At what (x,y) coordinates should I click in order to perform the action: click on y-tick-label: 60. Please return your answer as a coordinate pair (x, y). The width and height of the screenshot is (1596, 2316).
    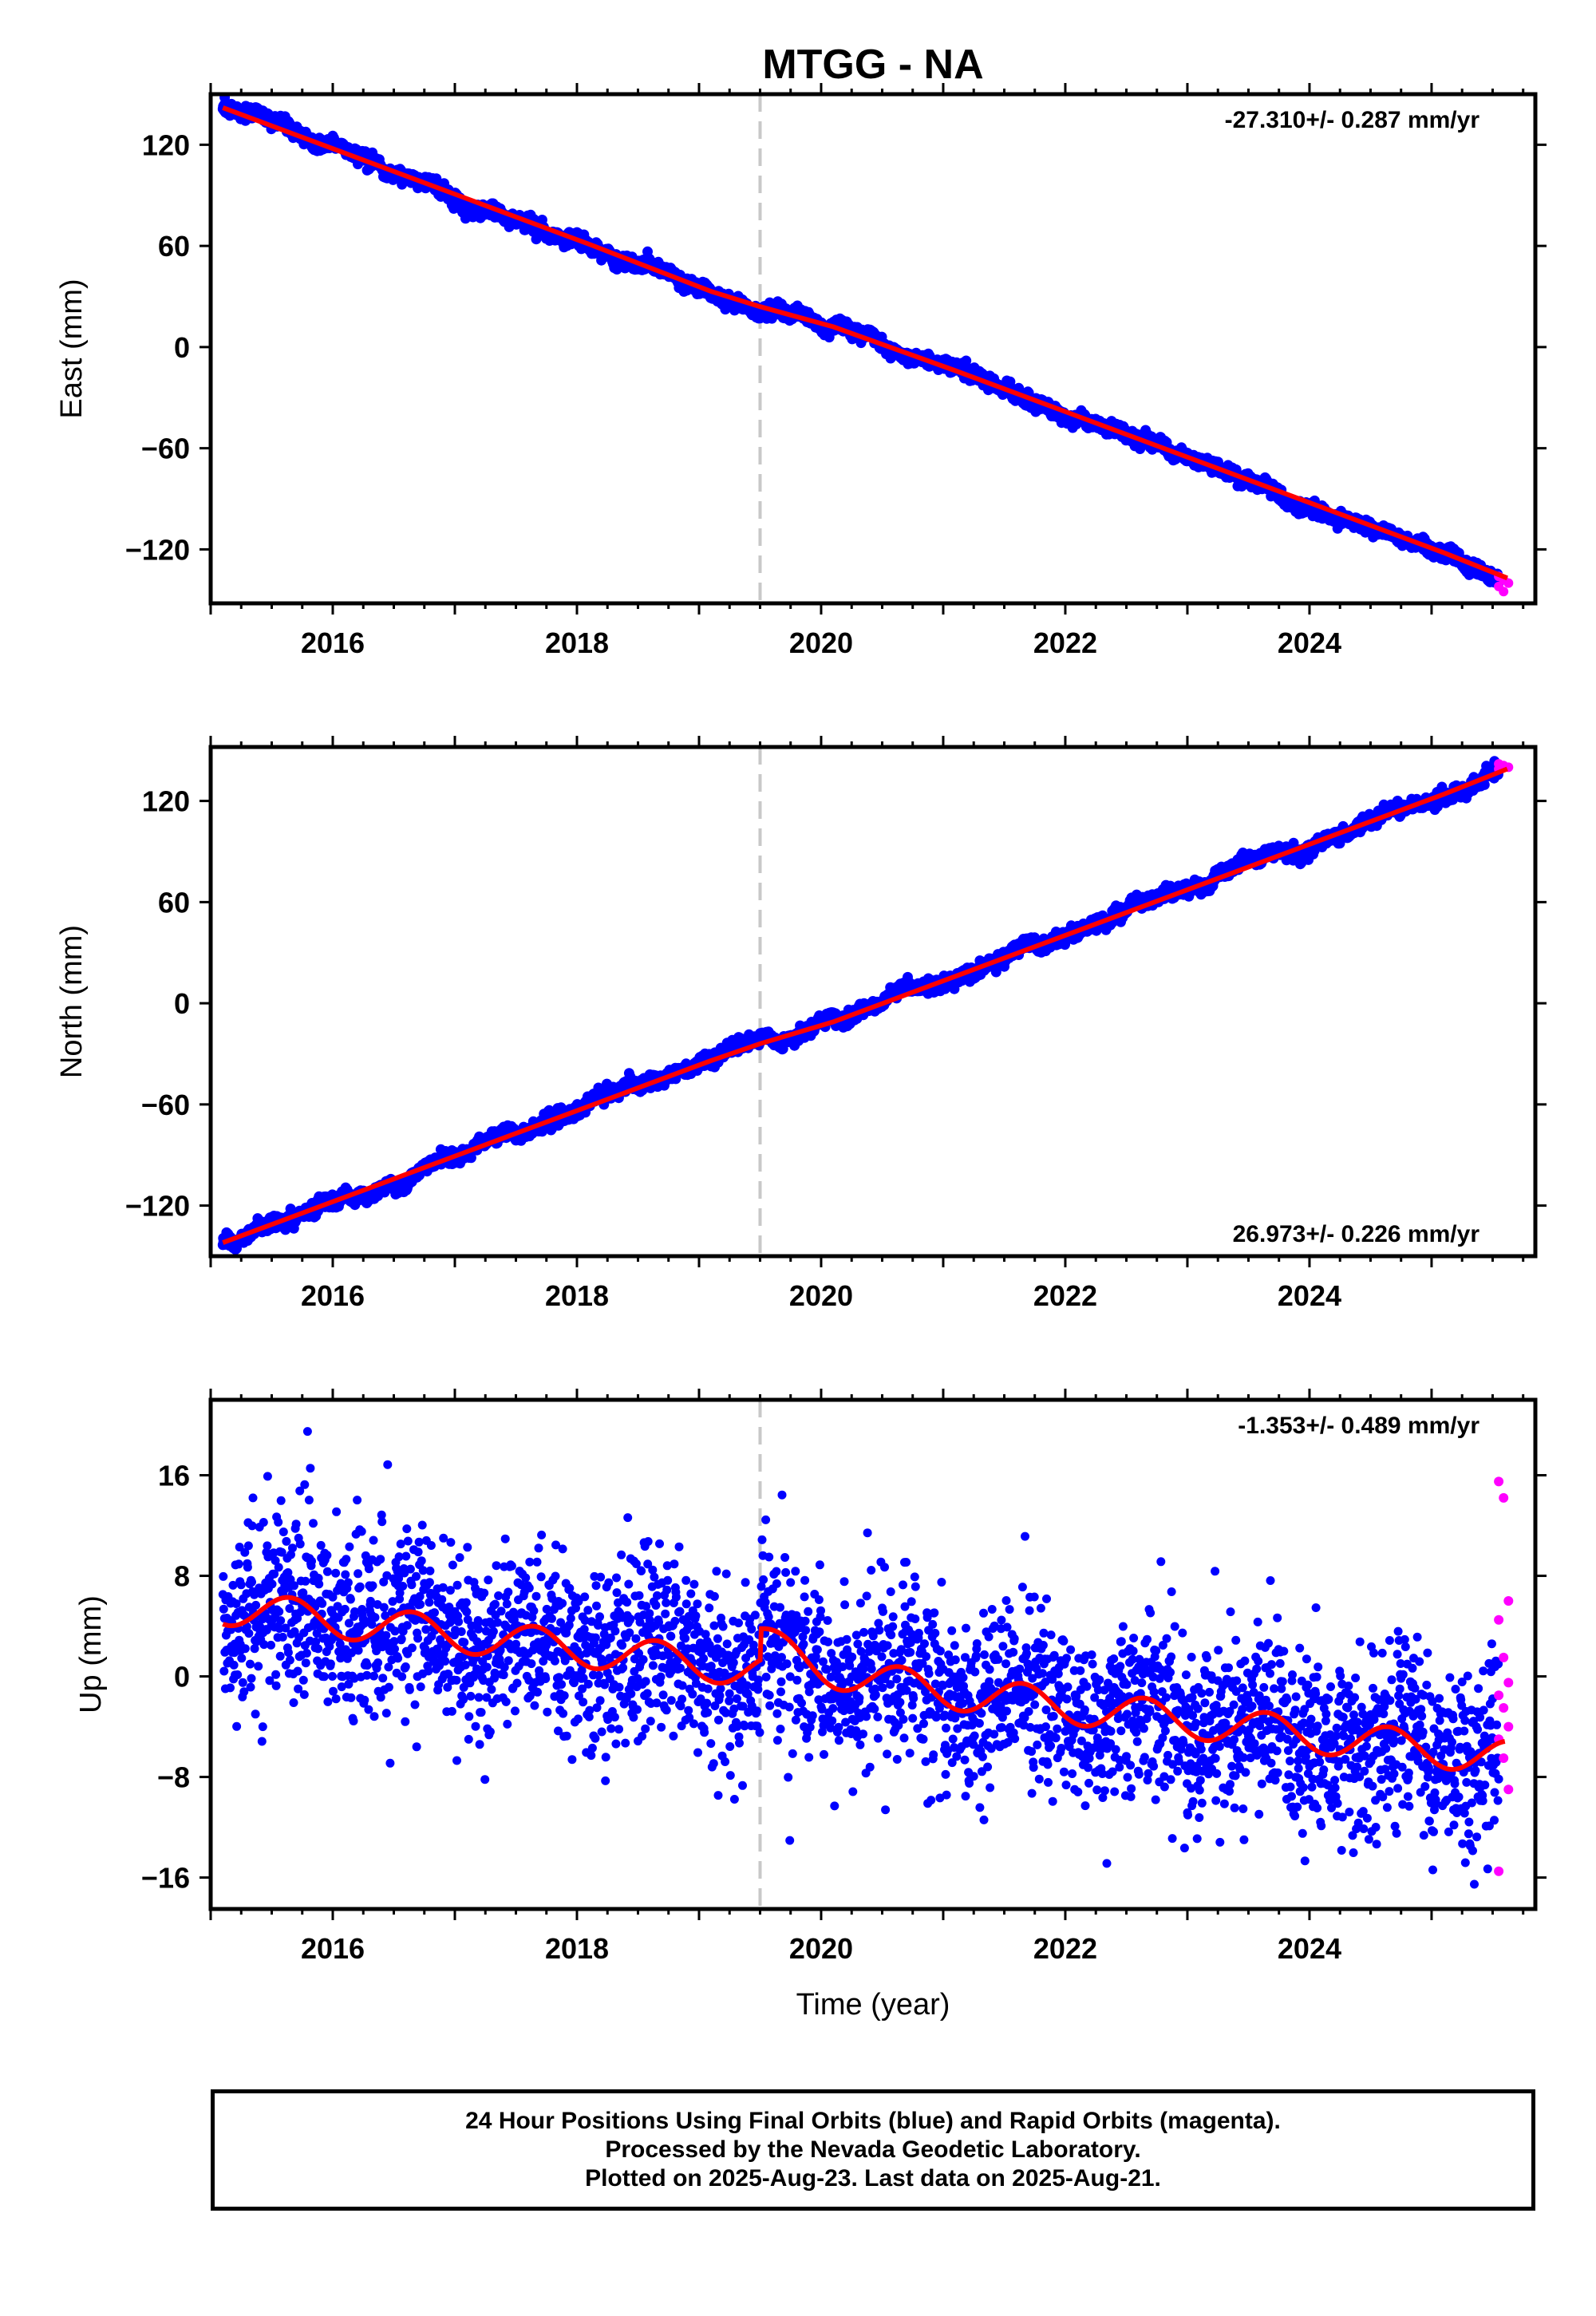
    Looking at the image, I should click on (174, 246).